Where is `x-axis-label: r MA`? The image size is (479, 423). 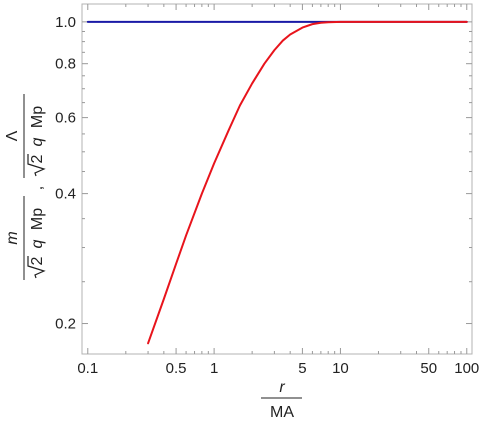 x-axis-label: r MA is located at coordinates (281, 400).